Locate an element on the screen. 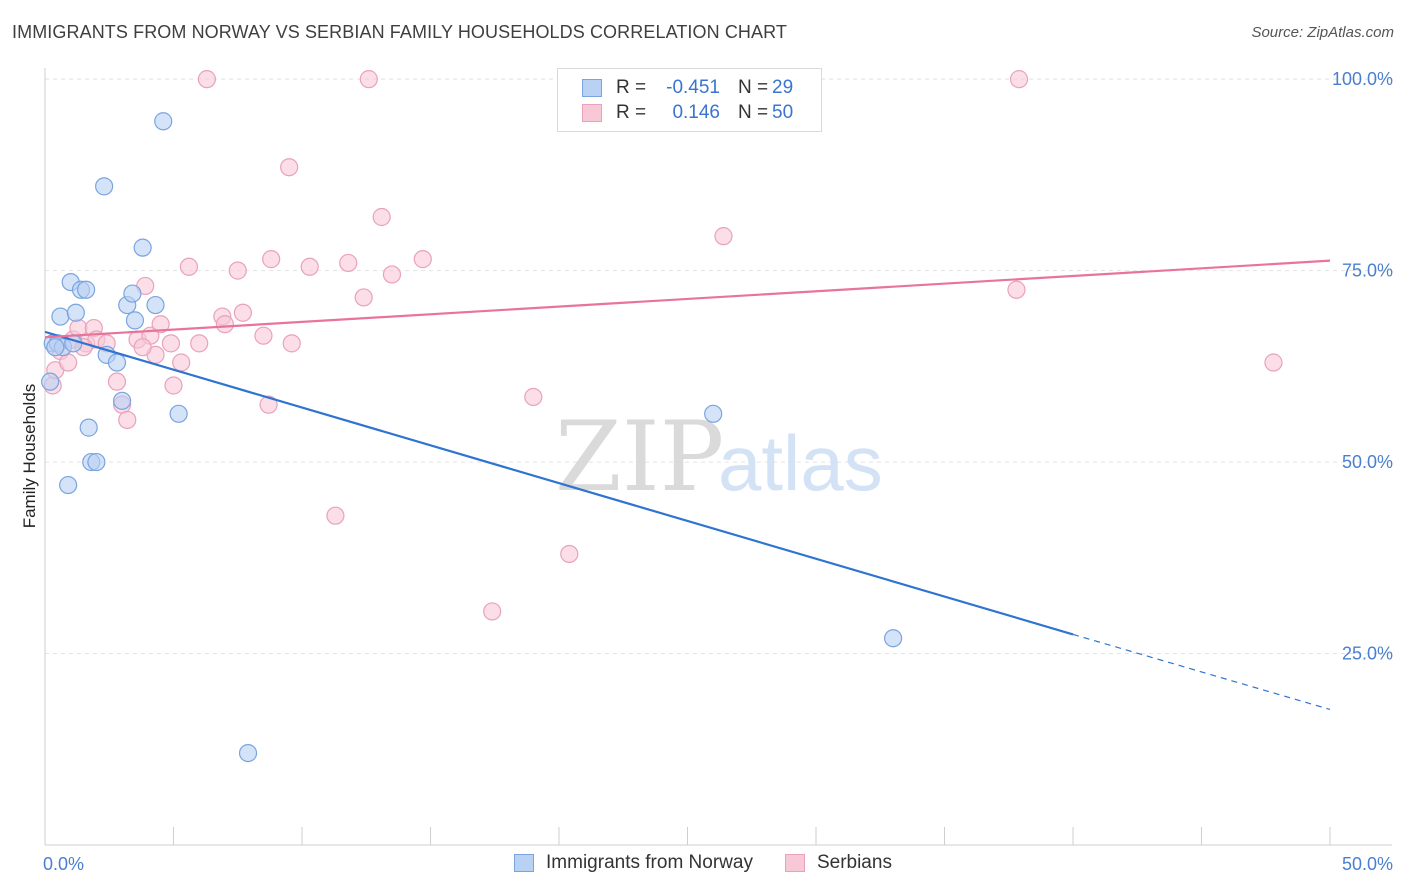 This screenshot has width=1406, height=892. bottom-legend: Immigrants from Norway Serbians is located at coordinates (703, 863).